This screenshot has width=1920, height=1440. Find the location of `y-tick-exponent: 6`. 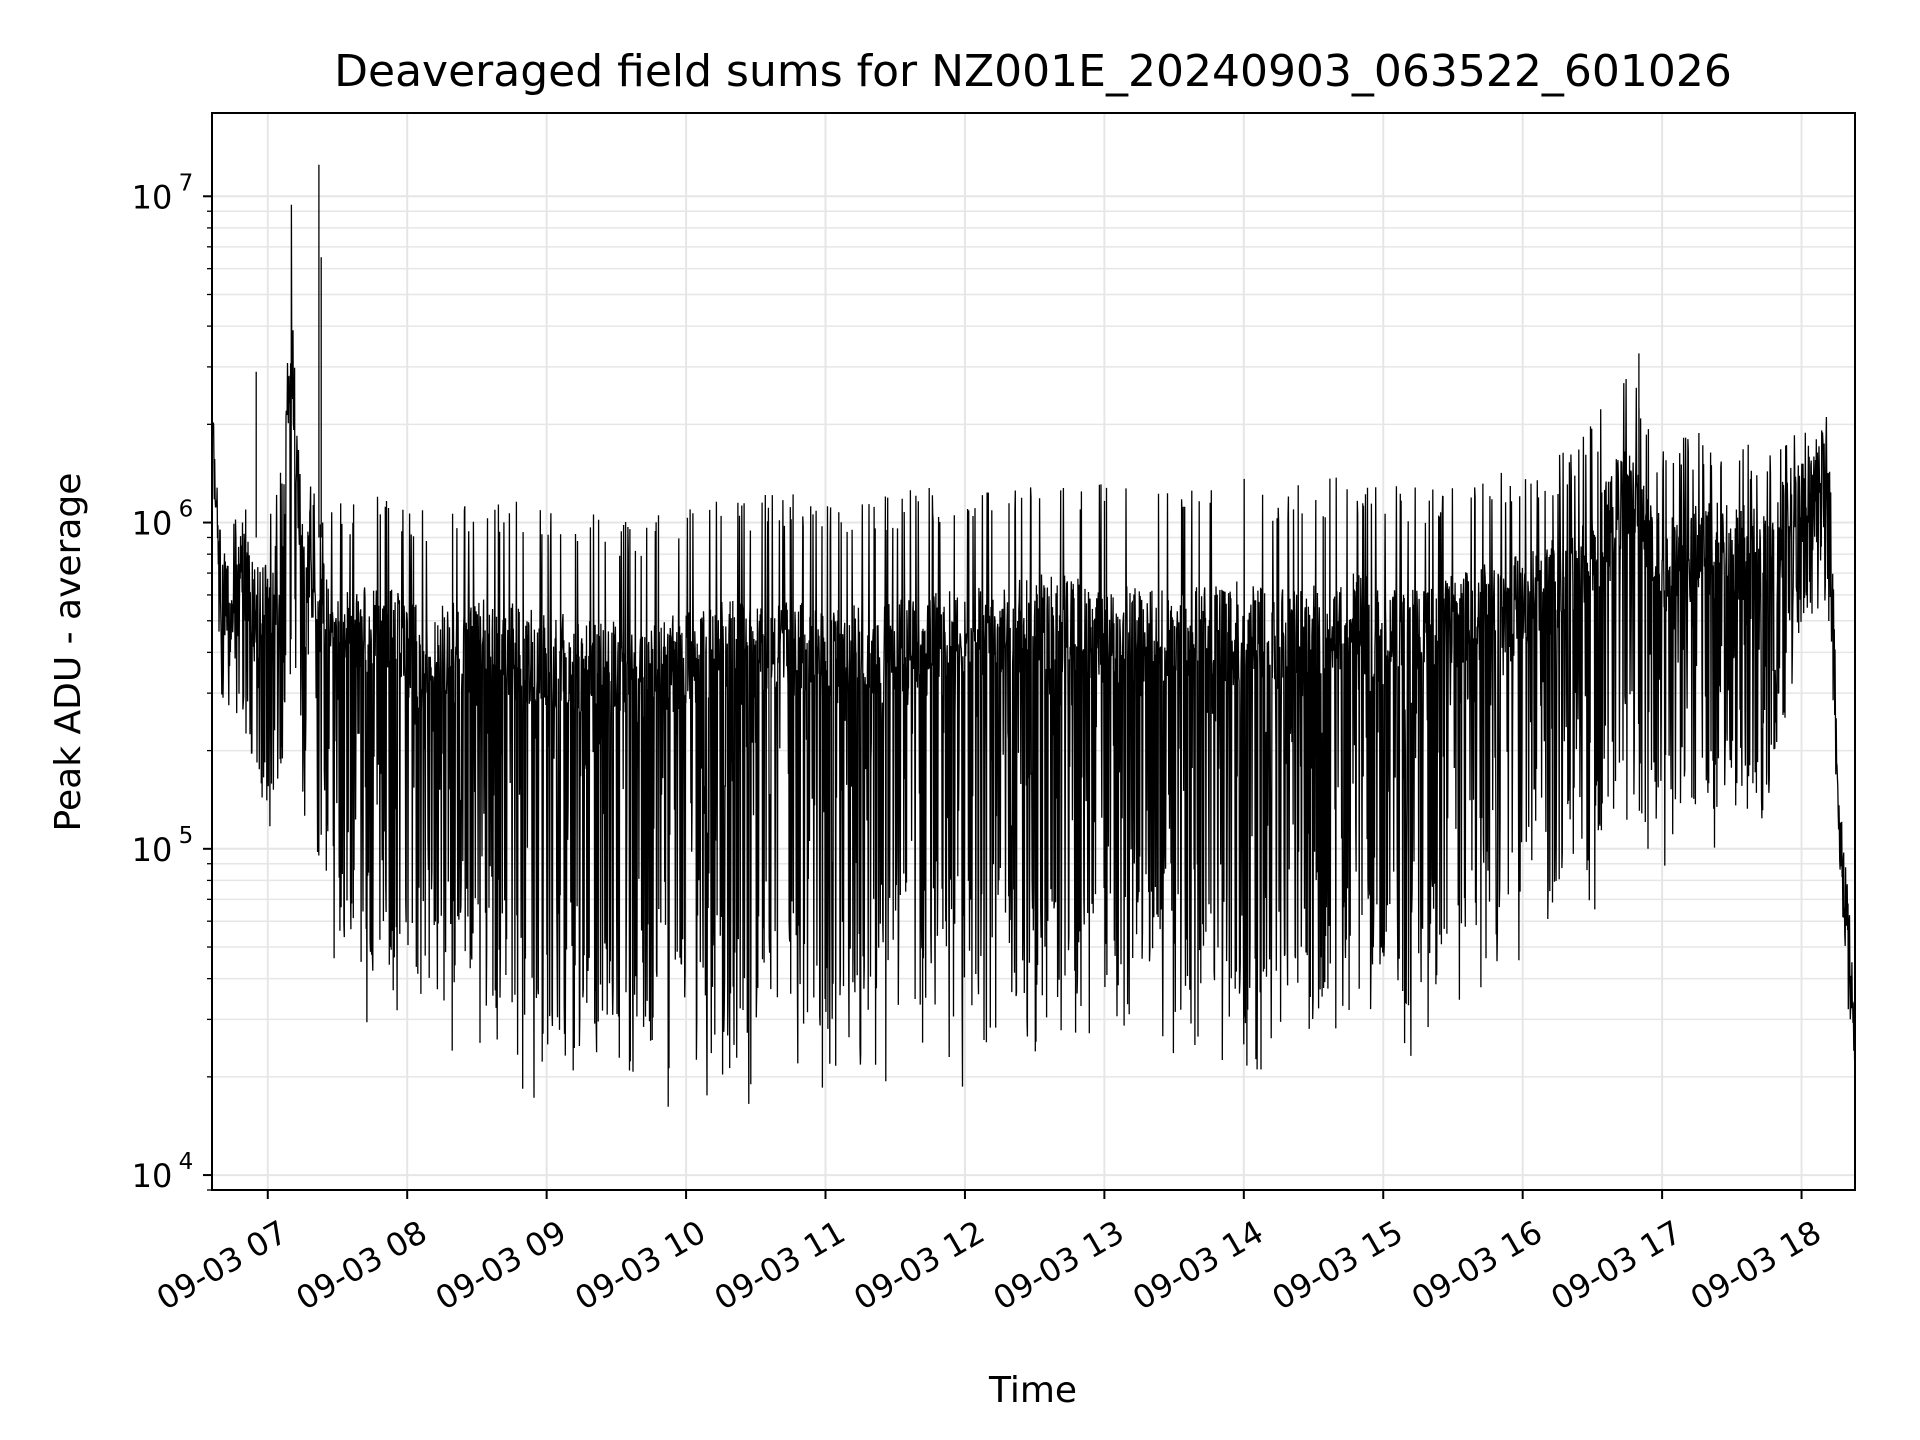

y-tick-exponent: 6 is located at coordinates (186, 510).